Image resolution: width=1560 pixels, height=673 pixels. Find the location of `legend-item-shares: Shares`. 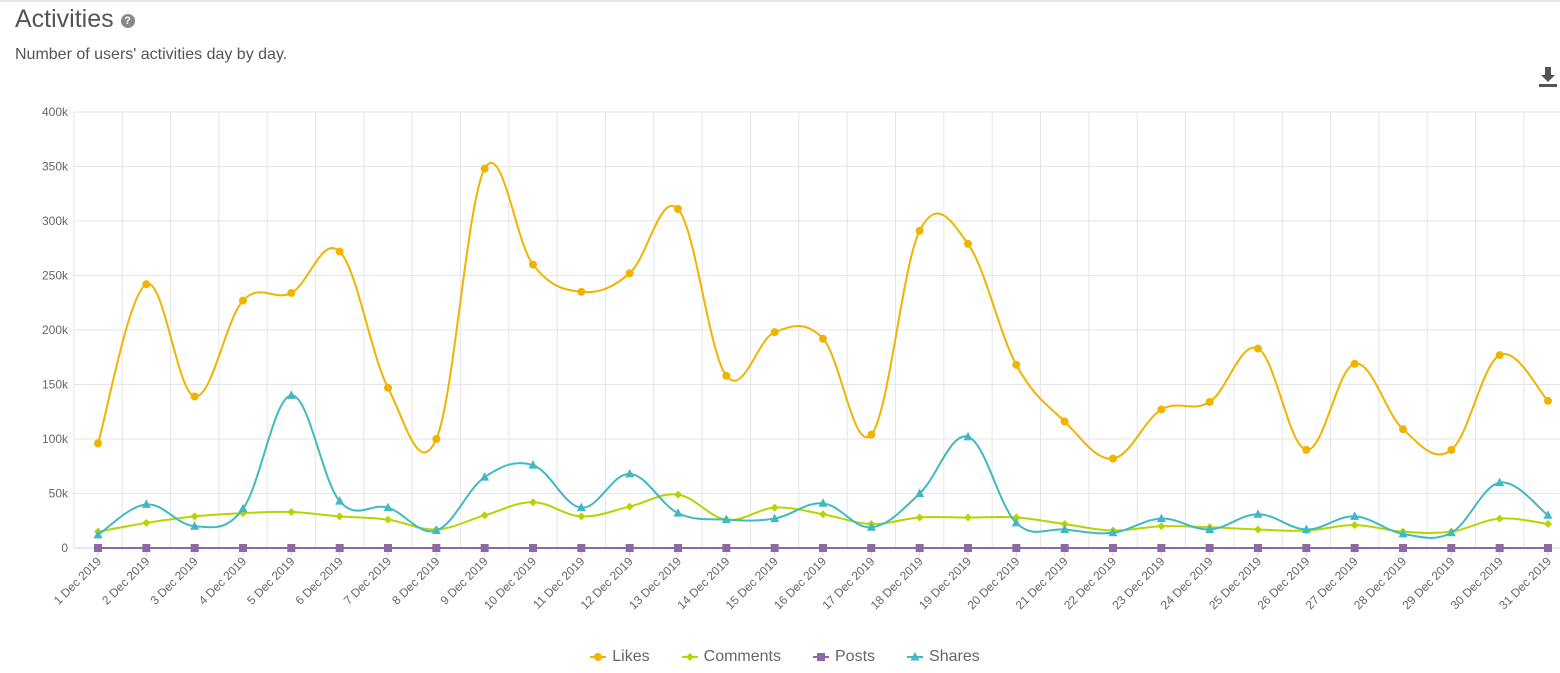

legend-item-shares: Shares is located at coordinates (943, 657).